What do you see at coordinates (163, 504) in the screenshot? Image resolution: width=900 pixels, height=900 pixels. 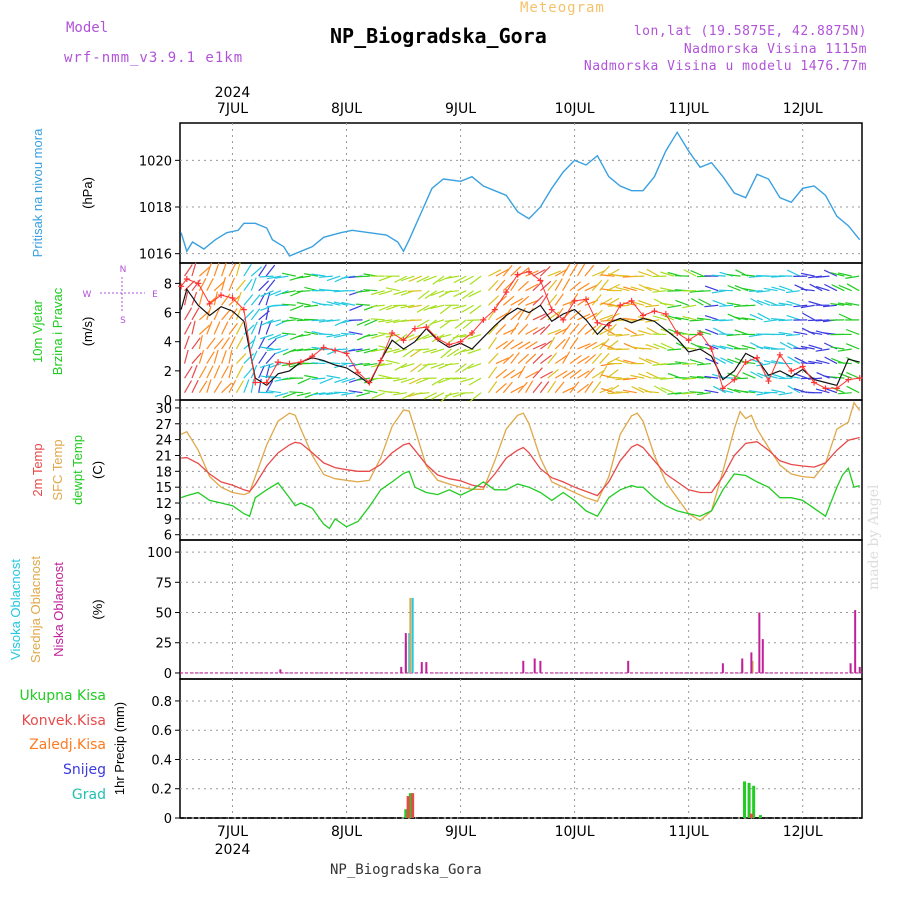 I see `y-tick-label: 12` at bounding box center [163, 504].